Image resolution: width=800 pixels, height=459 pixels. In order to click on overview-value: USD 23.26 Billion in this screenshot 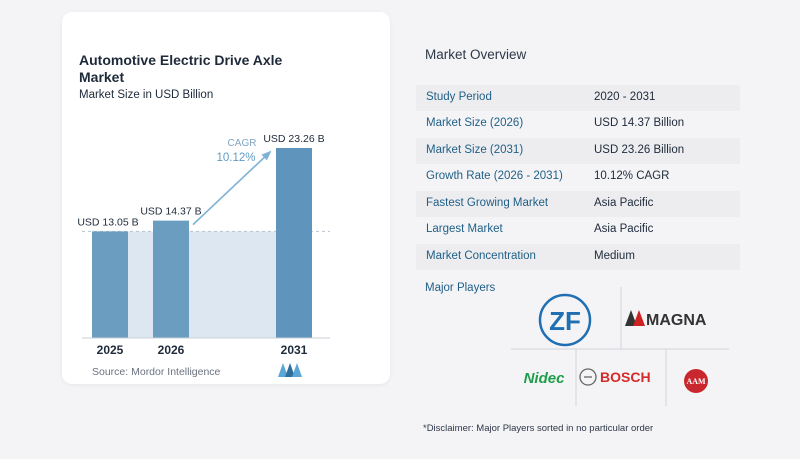, I will do `click(639, 150)`.